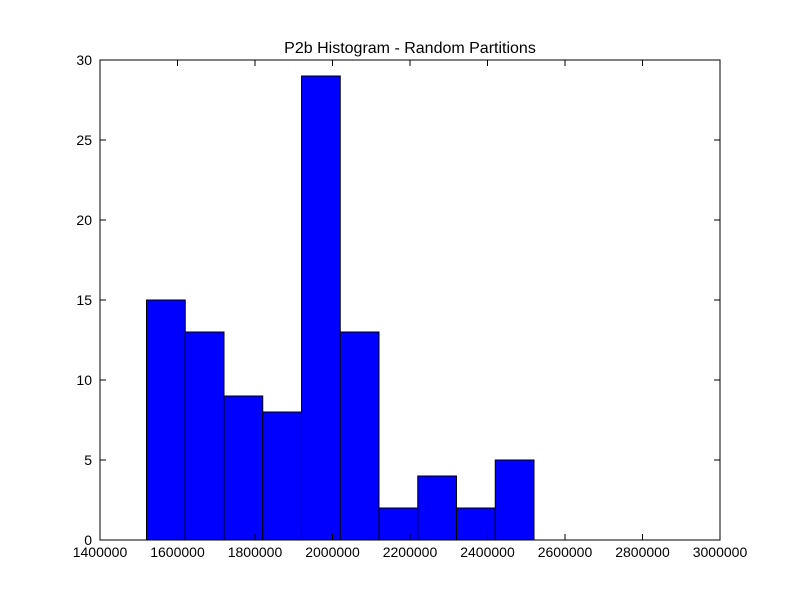 The image size is (800, 605). Describe the element at coordinates (720, 552) in the screenshot. I see `x-tick-label: 3000000` at that location.